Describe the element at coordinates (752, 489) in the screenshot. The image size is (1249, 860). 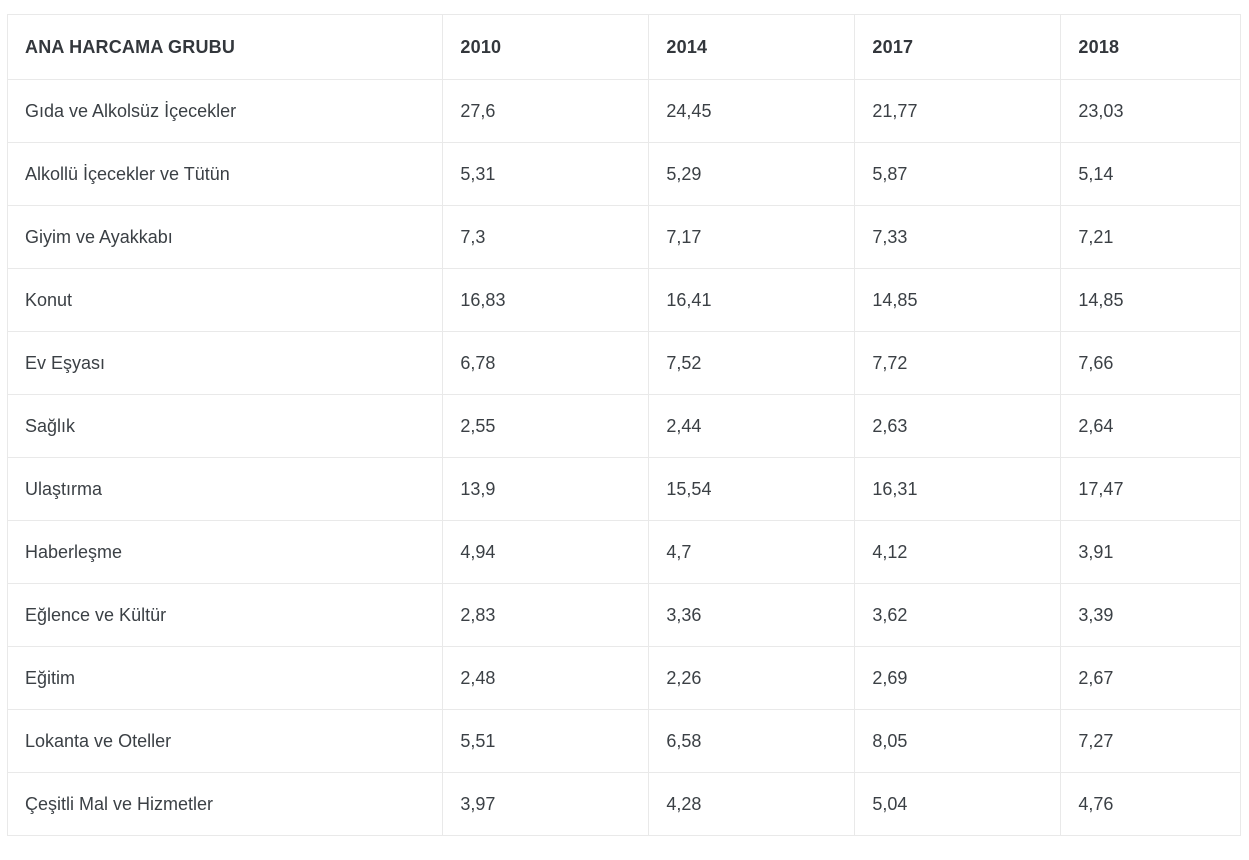
I see `value-cell: 15,54` at that location.